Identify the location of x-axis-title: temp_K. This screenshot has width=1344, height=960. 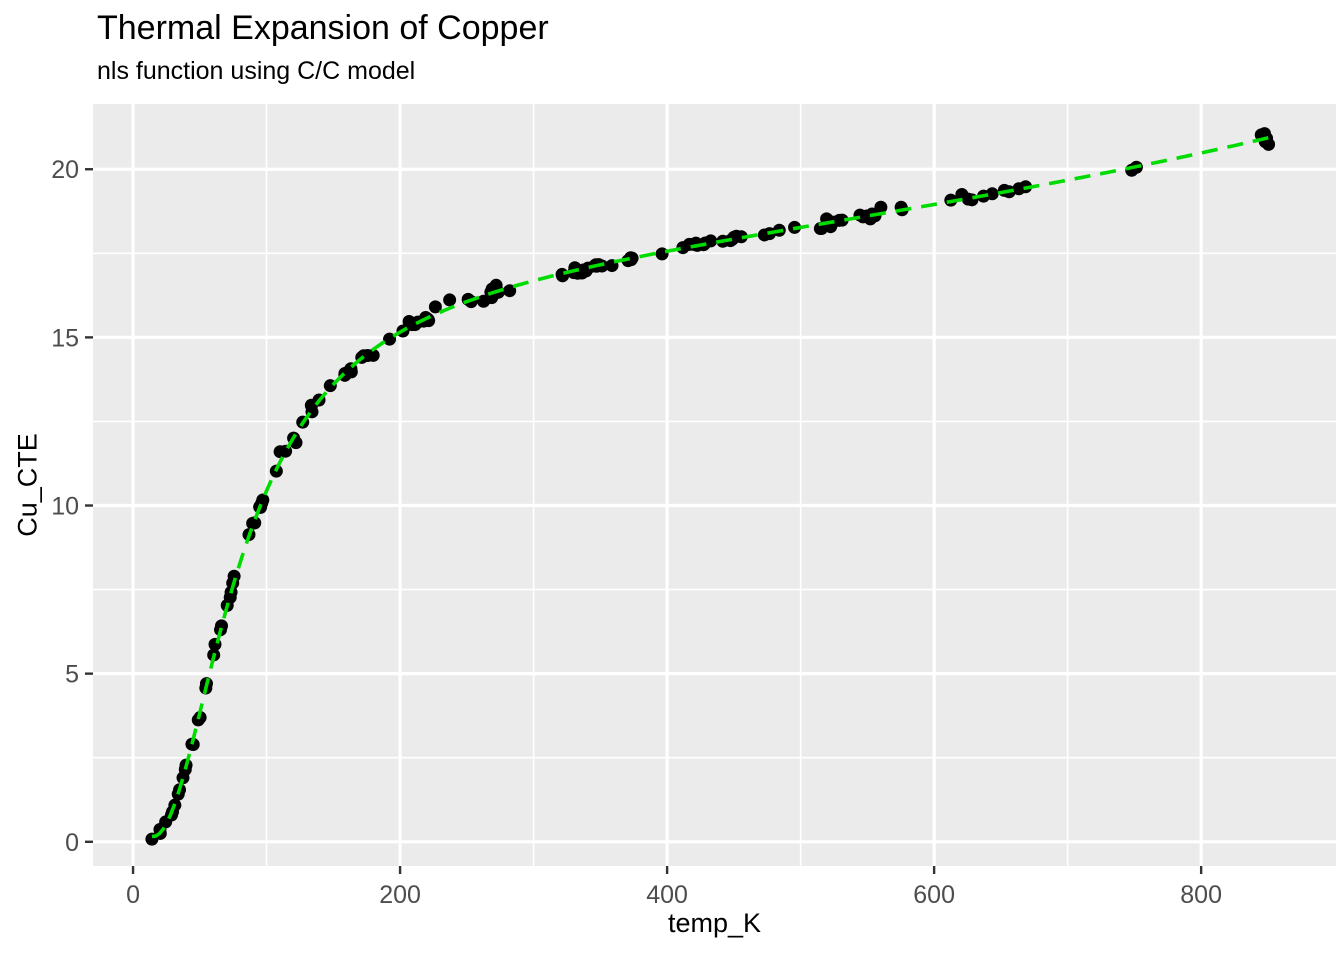
(714, 923).